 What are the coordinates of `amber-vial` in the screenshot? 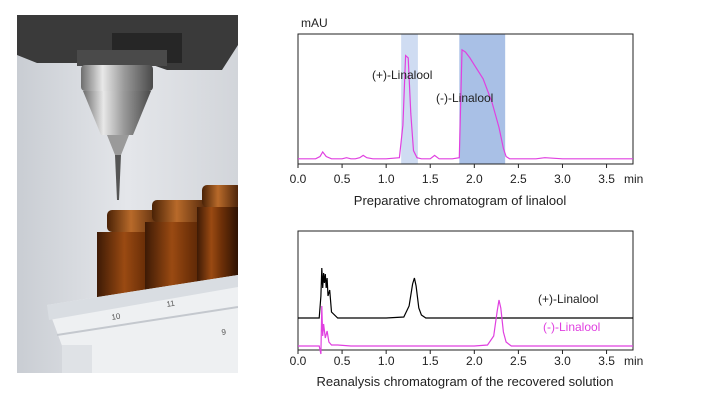 It's located at (217, 236).